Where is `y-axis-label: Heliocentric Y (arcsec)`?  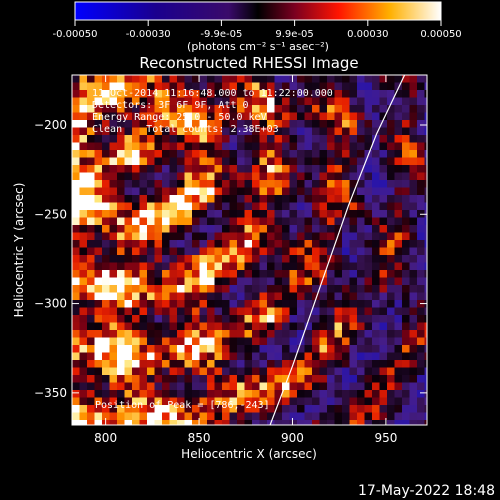 y-axis-label: Heliocentric Y (arcsec) is located at coordinates (19, 250).